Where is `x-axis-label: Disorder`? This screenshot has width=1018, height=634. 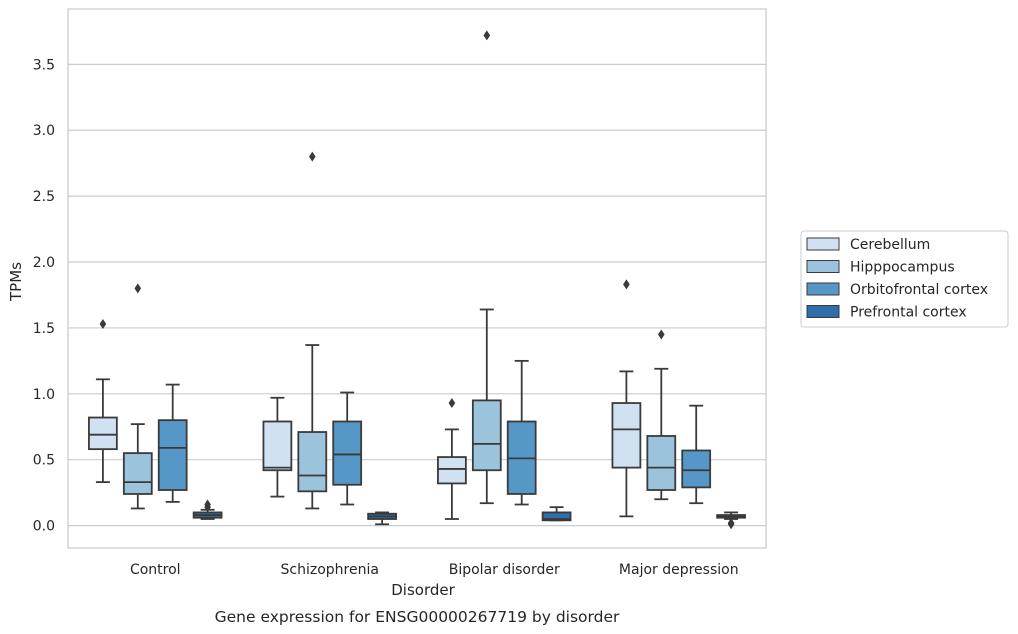 x-axis-label: Disorder is located at coordinates (423, 590).